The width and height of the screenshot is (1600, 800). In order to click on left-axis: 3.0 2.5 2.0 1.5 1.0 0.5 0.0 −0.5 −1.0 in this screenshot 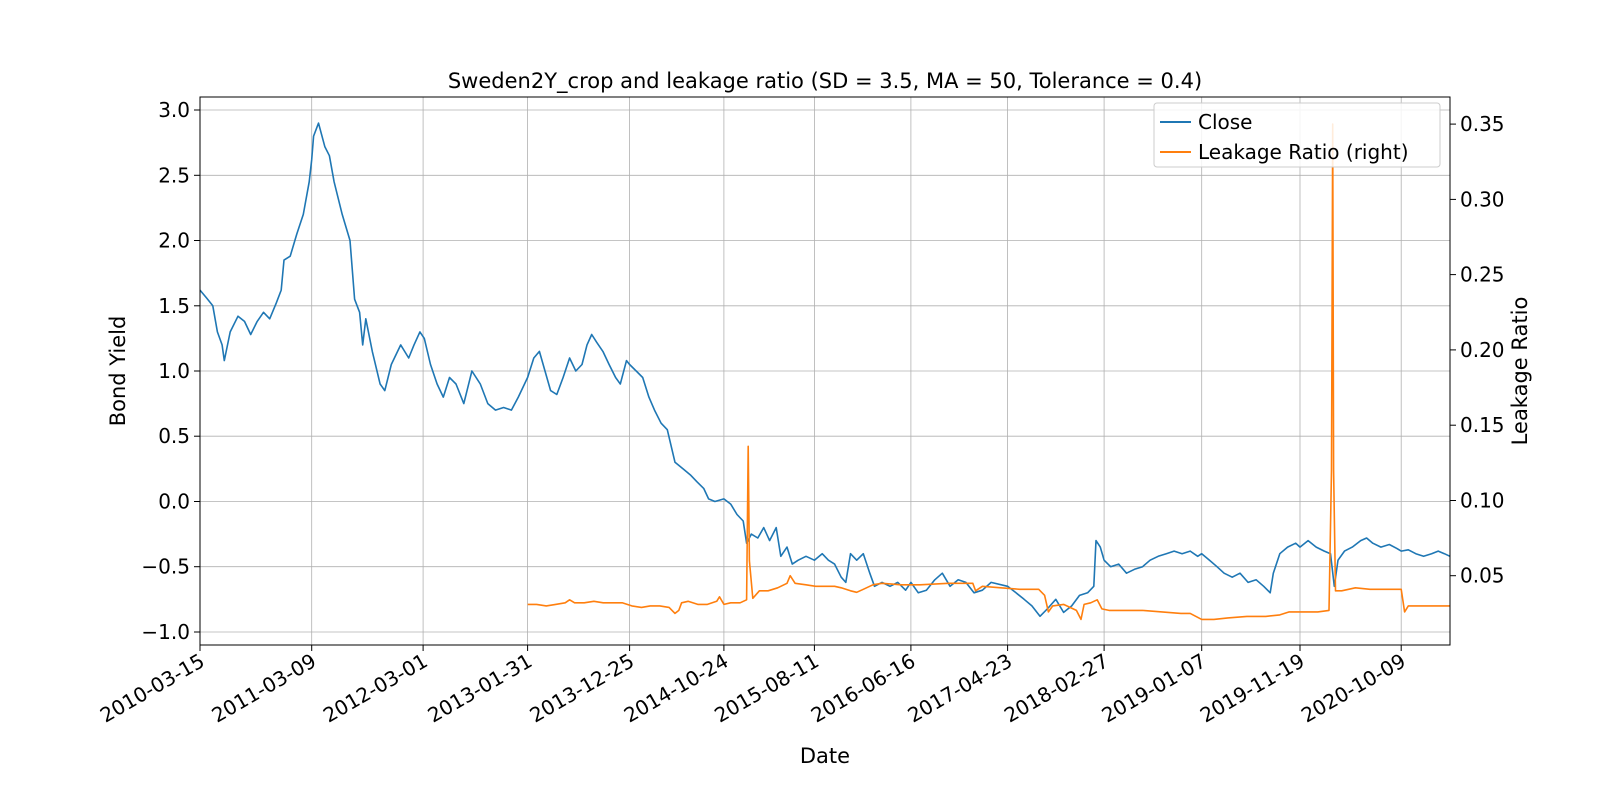, I will do `click(170, 371)`.